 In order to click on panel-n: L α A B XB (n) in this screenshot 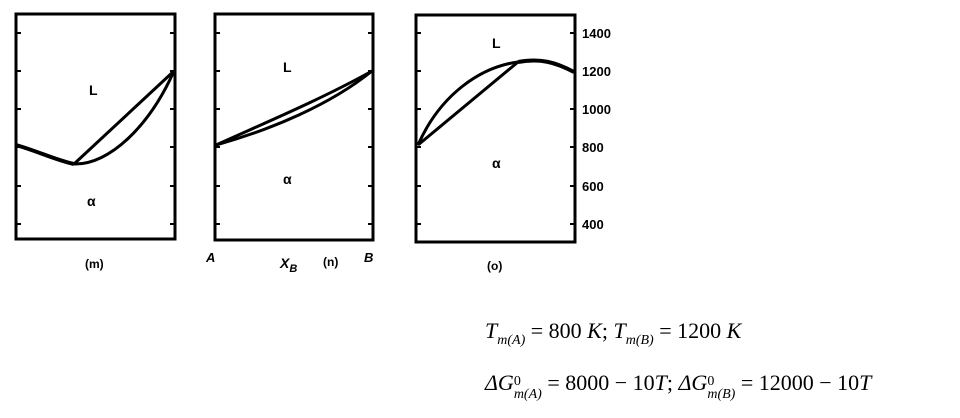, I will do `click(290, 143)`.